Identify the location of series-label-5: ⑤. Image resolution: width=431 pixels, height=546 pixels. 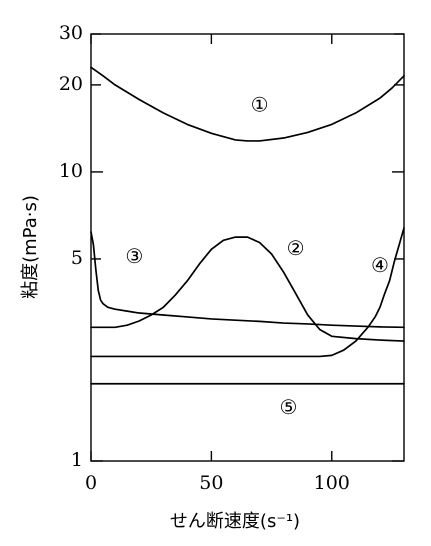
(288, 407).